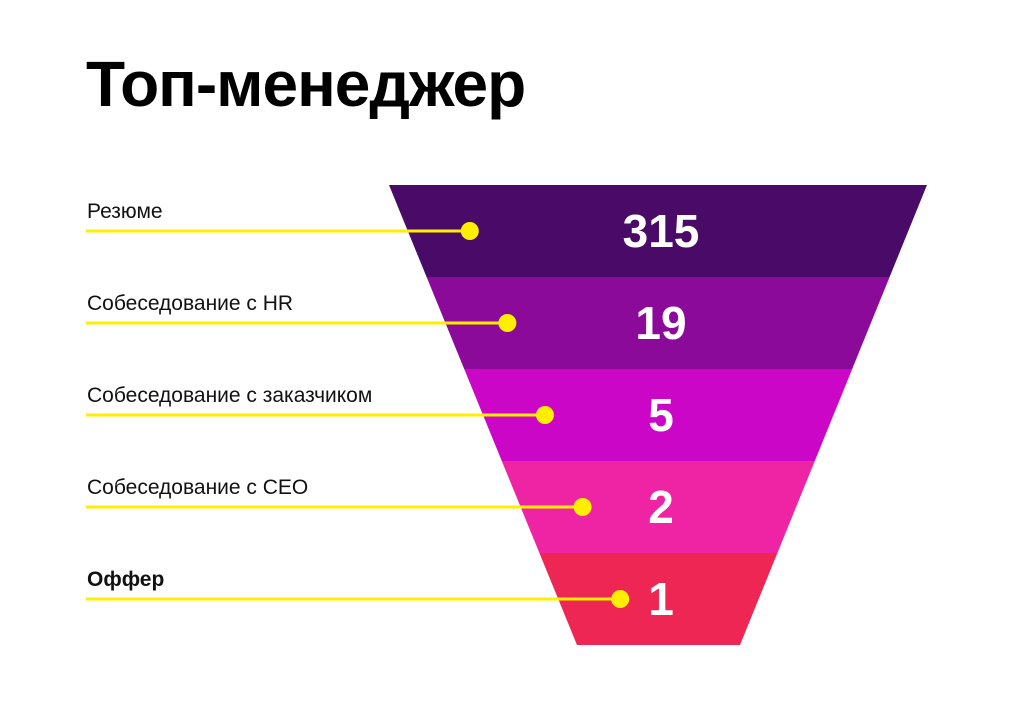 Image resolution: width=1024 pixels, height=707 pixels. I want to click on page-title: Топ-менеджер, so click(306, 84).